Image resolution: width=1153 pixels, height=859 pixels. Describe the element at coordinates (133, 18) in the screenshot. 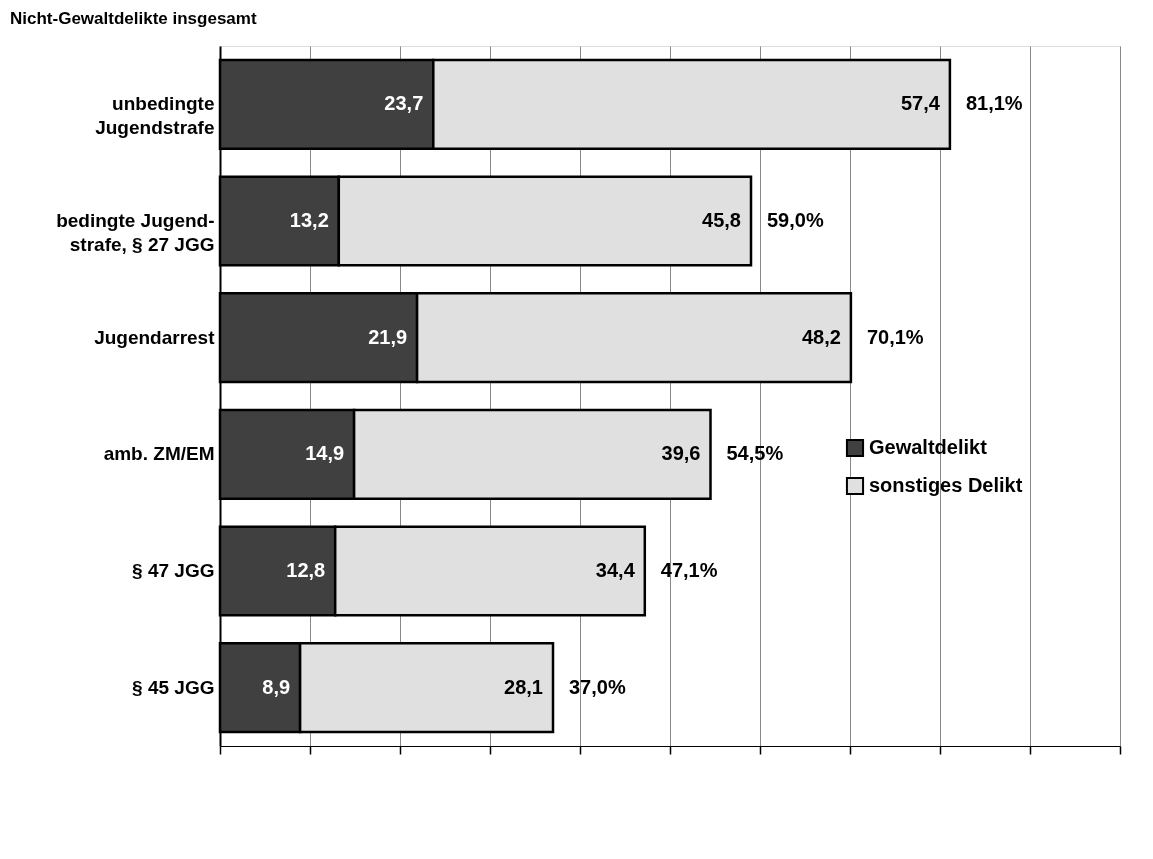

I see `chart-title: Nicht-Gewaltdelikte insgesamt` at that location.